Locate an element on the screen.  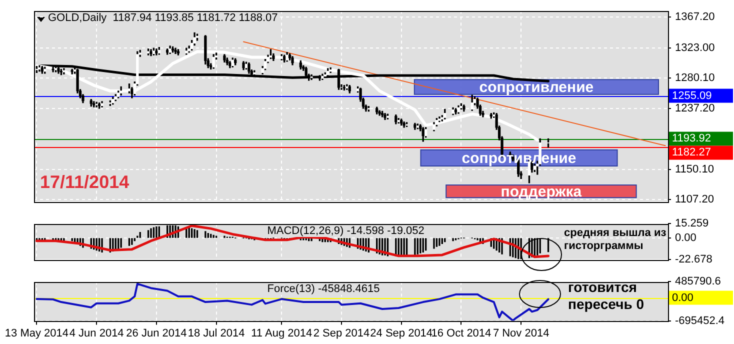
x-tick-label: 2 Sep 2014 is located at coordinates (341, 333).